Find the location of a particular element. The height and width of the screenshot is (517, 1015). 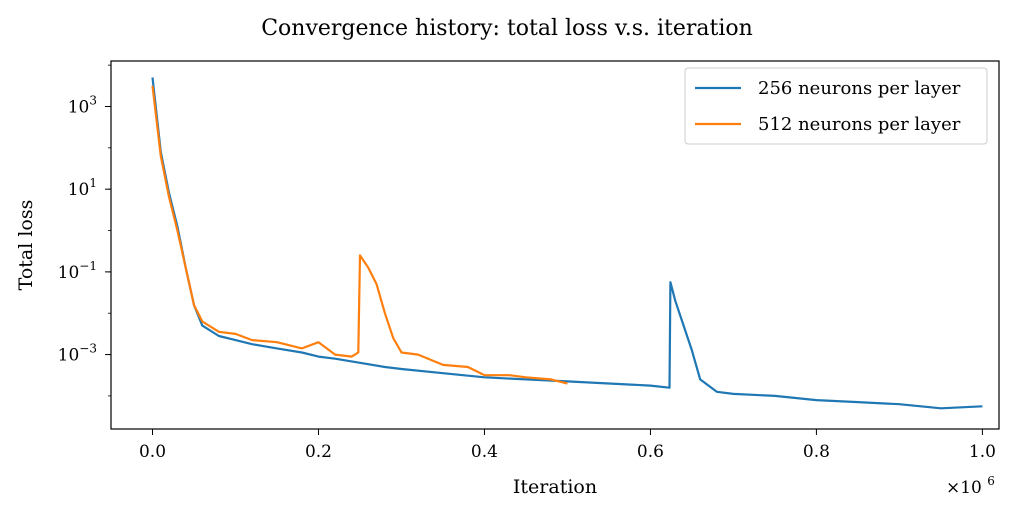

y-tick-label: 10⁻¹ is located at coordinates (77, 271).